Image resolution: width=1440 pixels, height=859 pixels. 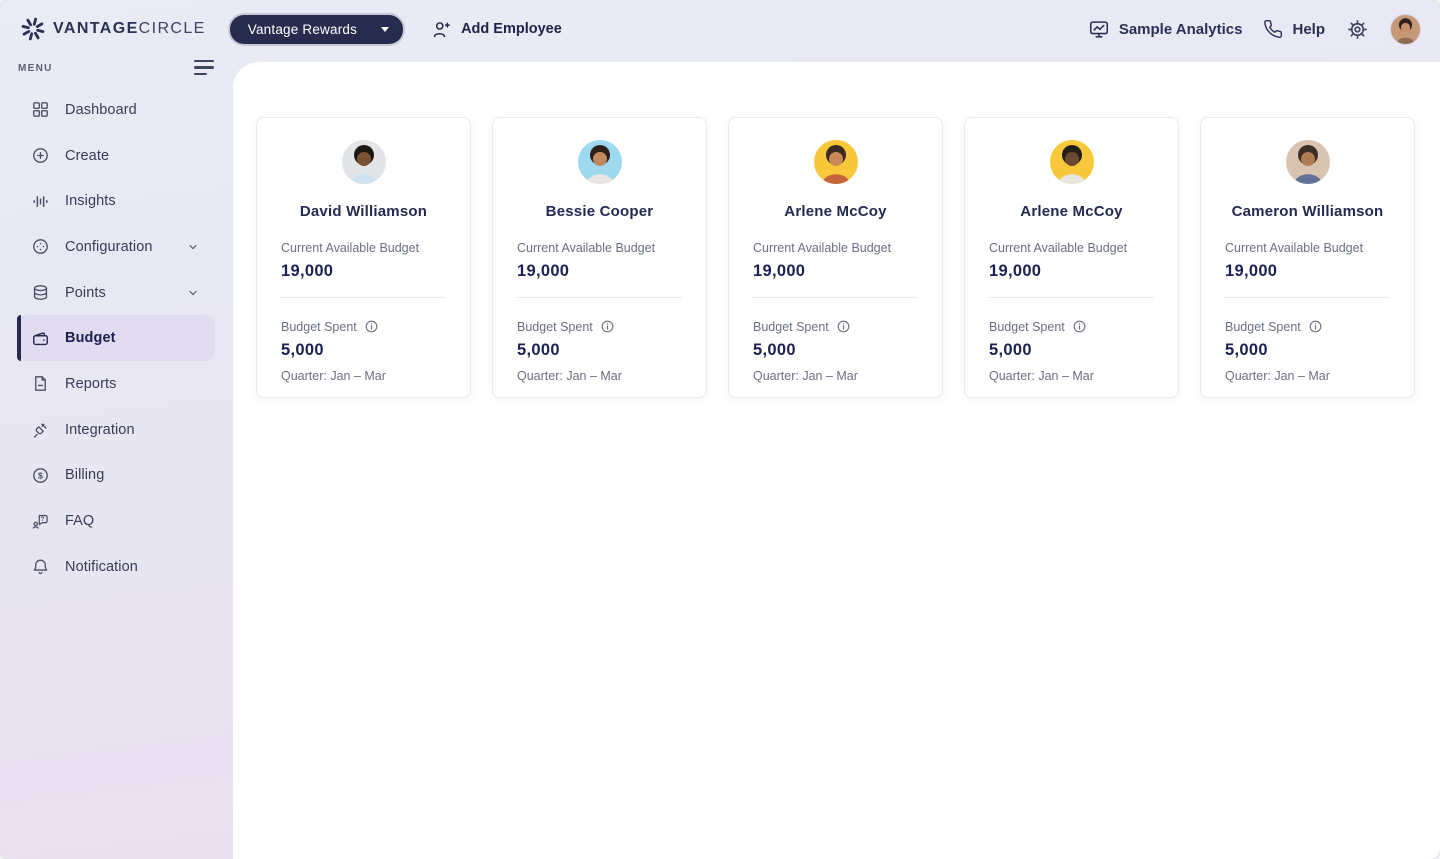 I want to click on caret-down-icon, so click(x=385, y=29).